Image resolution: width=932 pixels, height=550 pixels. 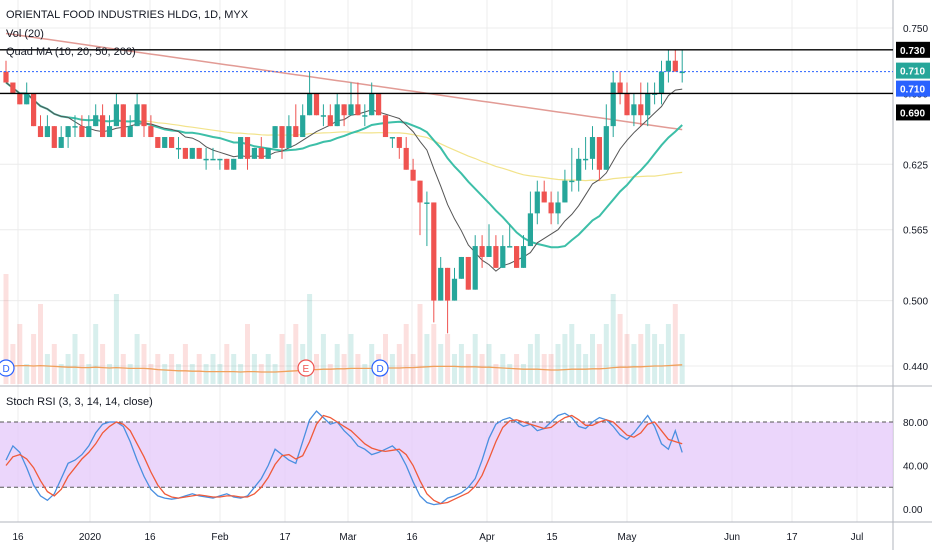 I want to click on time-axis: 16 2020 16 Feb 17 Mar 16 Apr 15 May Jun 17 Jul, so click(x=437, y=537).